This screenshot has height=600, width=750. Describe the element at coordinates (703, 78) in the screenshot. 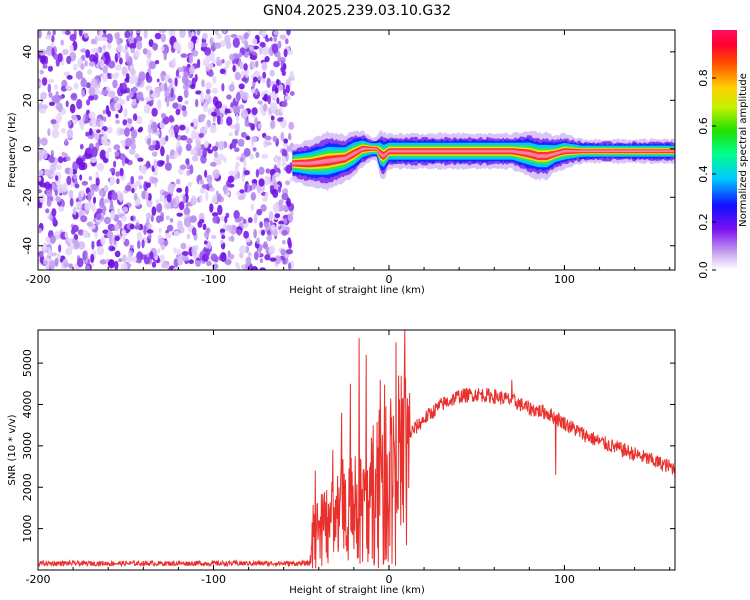

I see `colorbar-tick-label: 0.8` at that location.